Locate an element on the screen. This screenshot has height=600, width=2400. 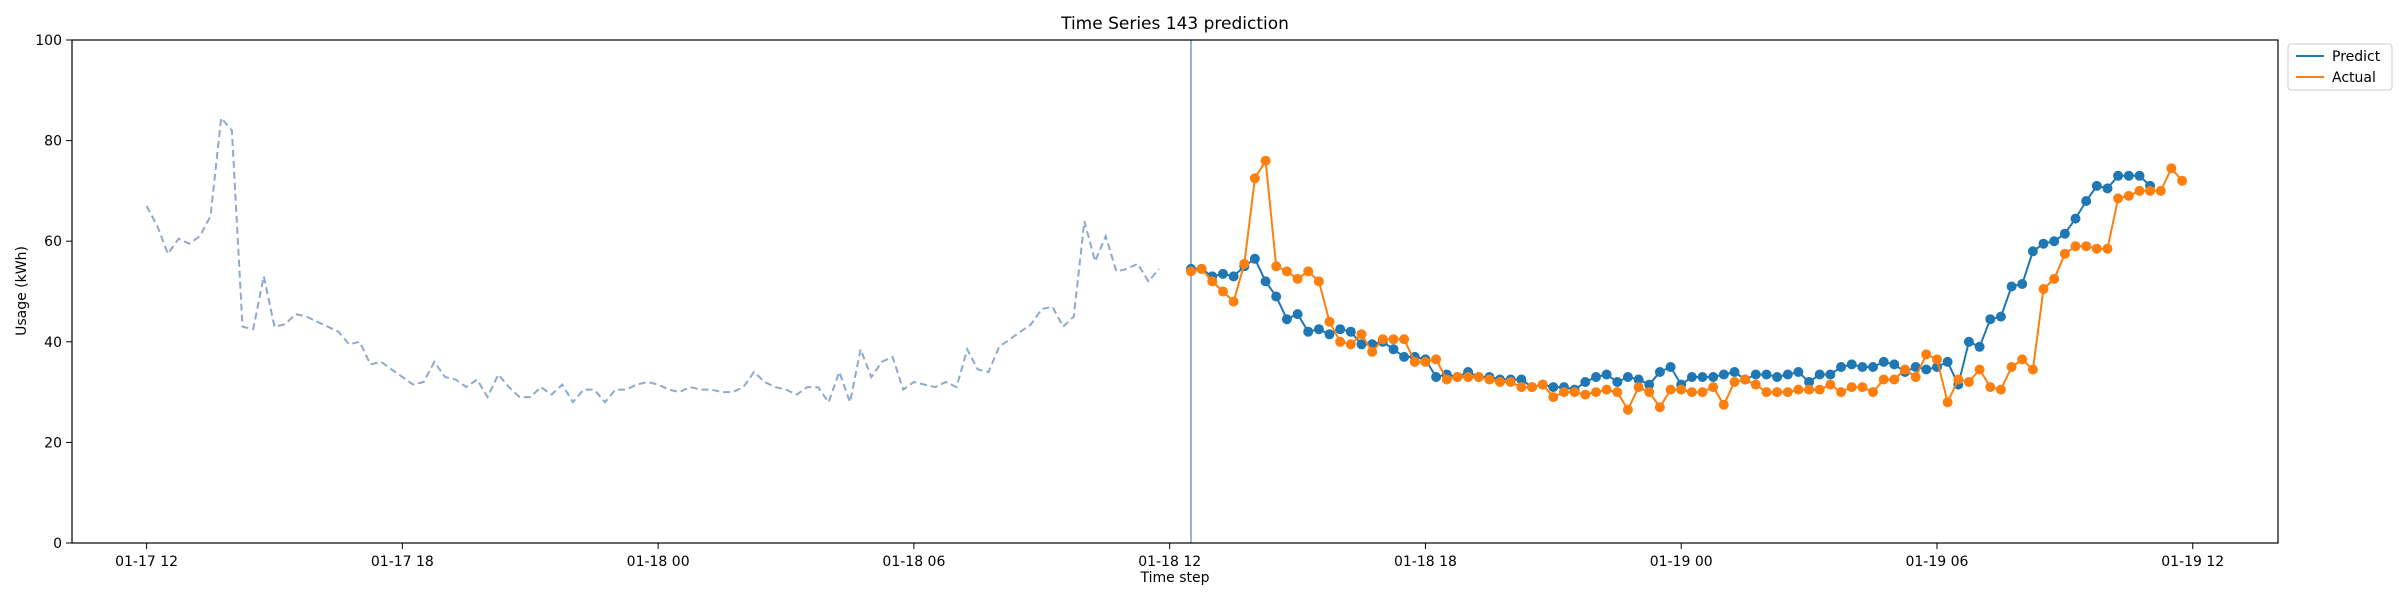
y-axis-title: Usage (kWh) is located at coordinates (22, 291).